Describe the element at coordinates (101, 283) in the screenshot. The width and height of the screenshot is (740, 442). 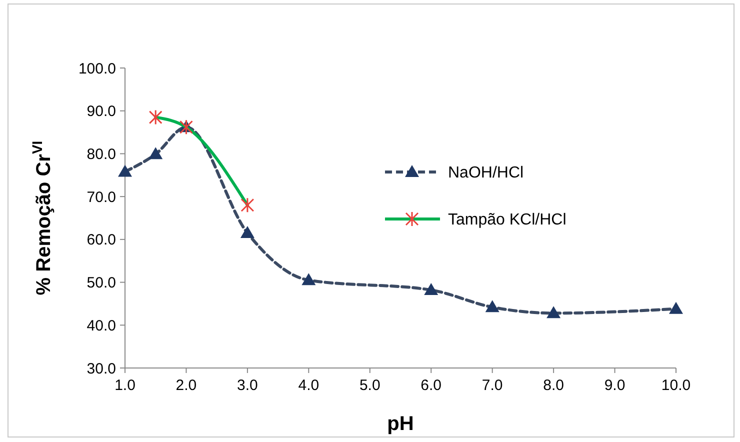
I see `y-tick-label: 50.0` at that location.